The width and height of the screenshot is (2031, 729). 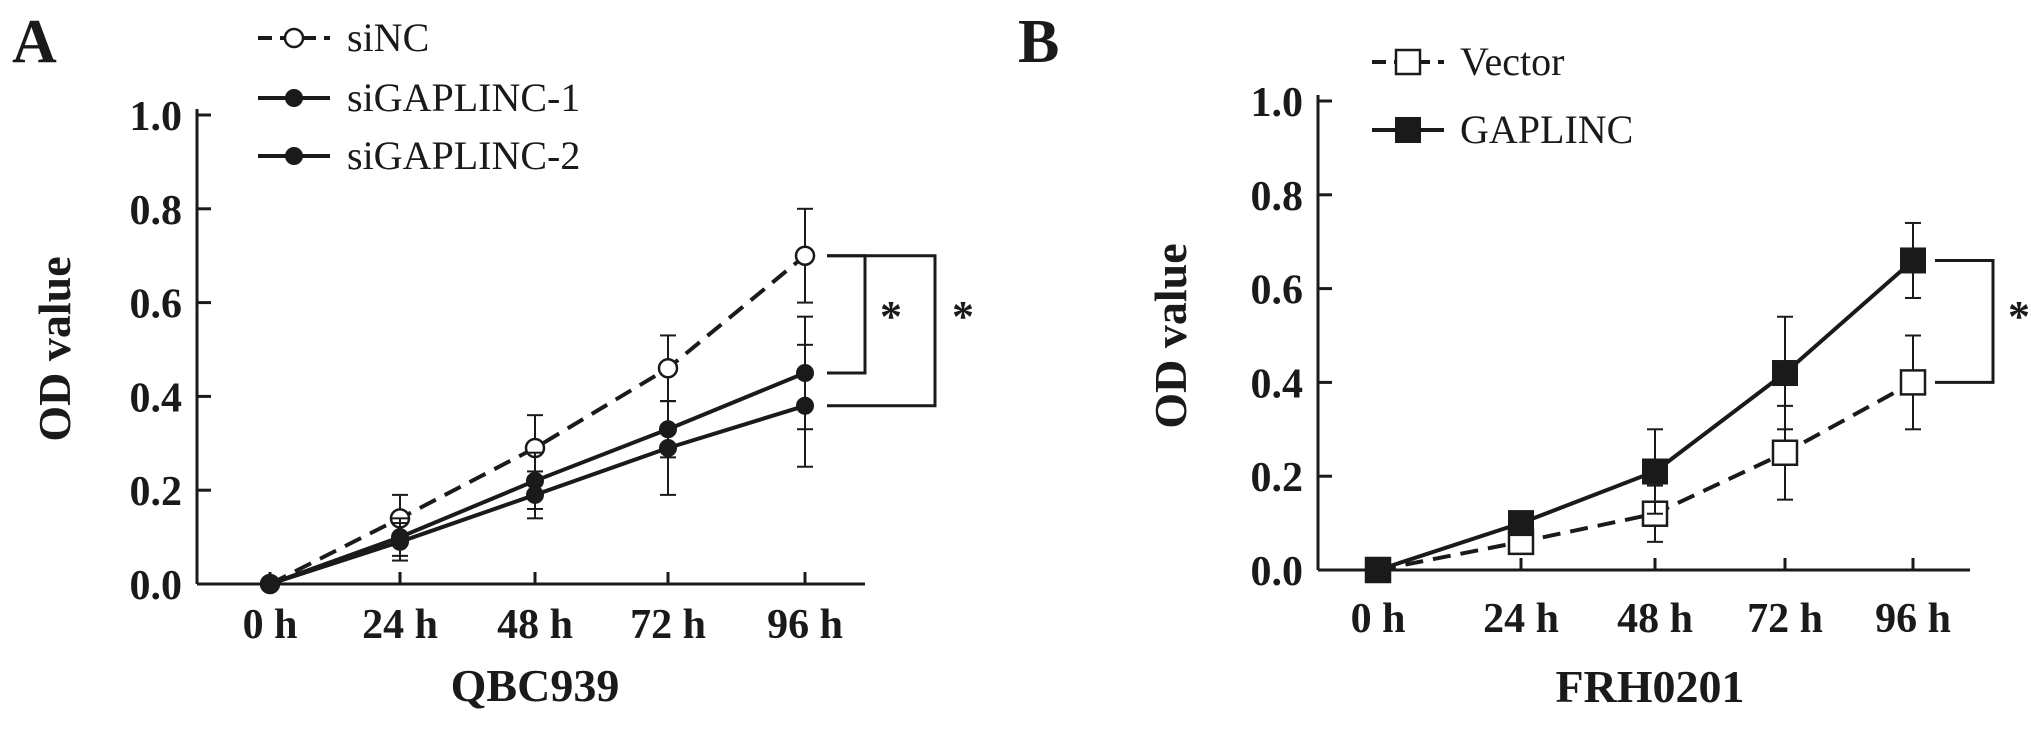 I want to click on x-axis-title: QBC939, so click(x=535, y=685).